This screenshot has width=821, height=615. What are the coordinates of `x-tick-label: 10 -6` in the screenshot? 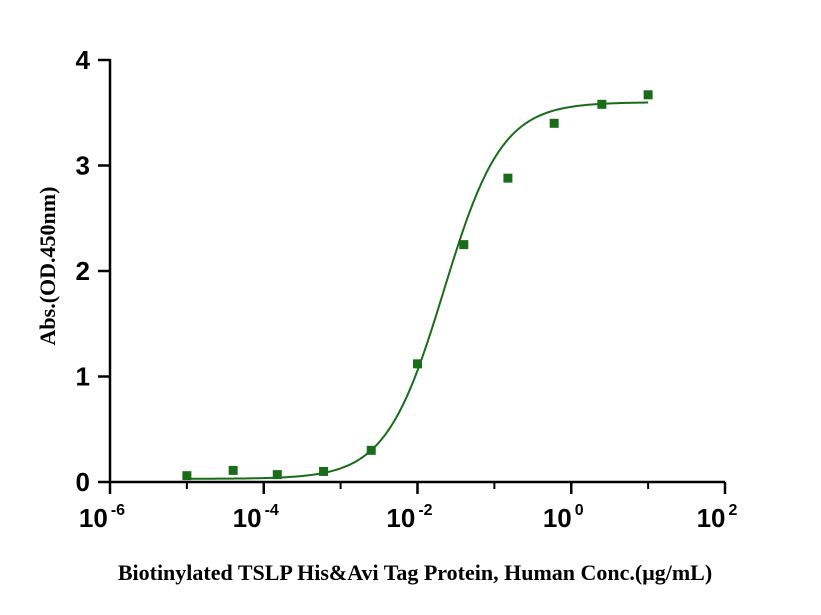 It's located at (102, 517).